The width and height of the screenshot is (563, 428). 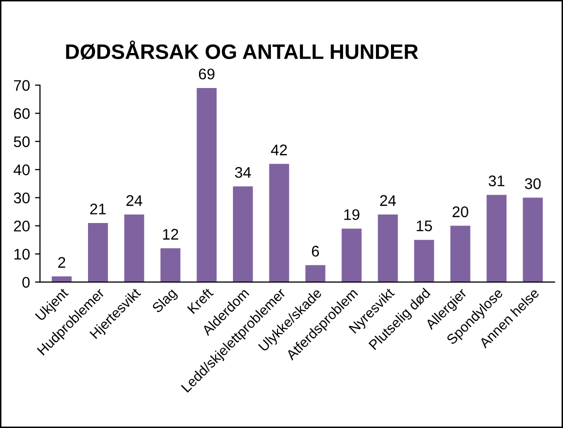 I want to click on chart-title: DØDSÅRSAK OG ANTALL HUNDER, so click(x=242, y=50).